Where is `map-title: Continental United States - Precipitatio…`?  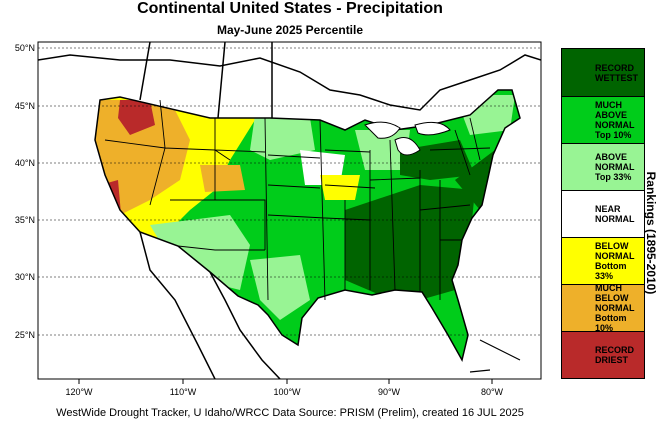 map-title: Continental United States - Precipitatio… is located at coordinates (290, 8).